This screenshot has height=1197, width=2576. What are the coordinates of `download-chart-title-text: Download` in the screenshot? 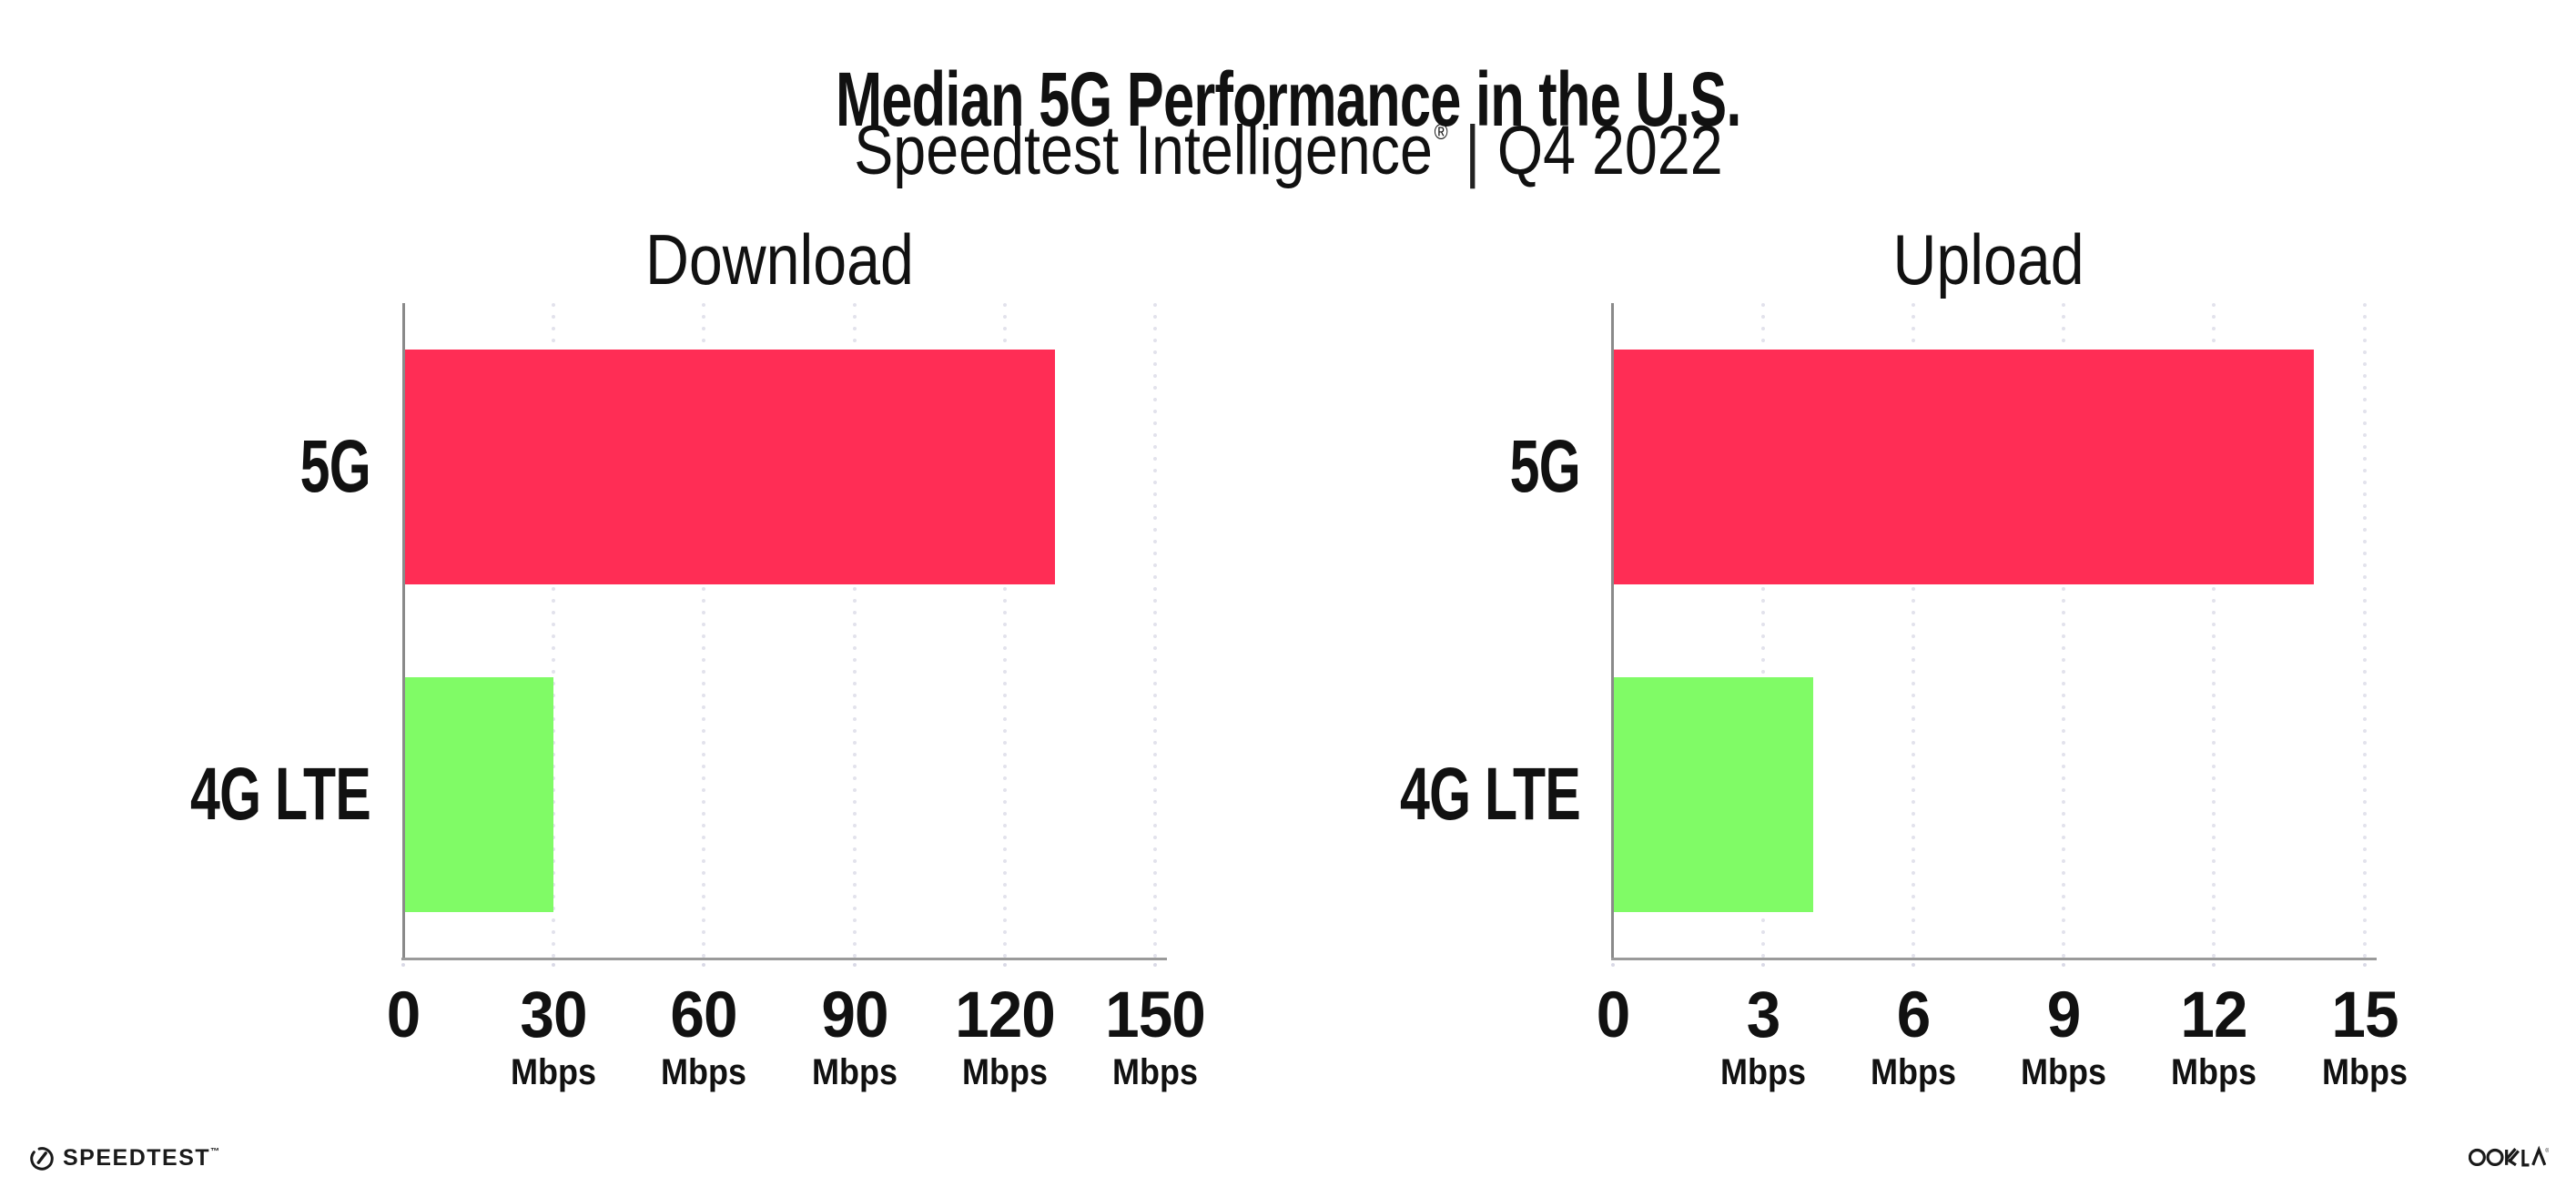 It's located at (779, 259).